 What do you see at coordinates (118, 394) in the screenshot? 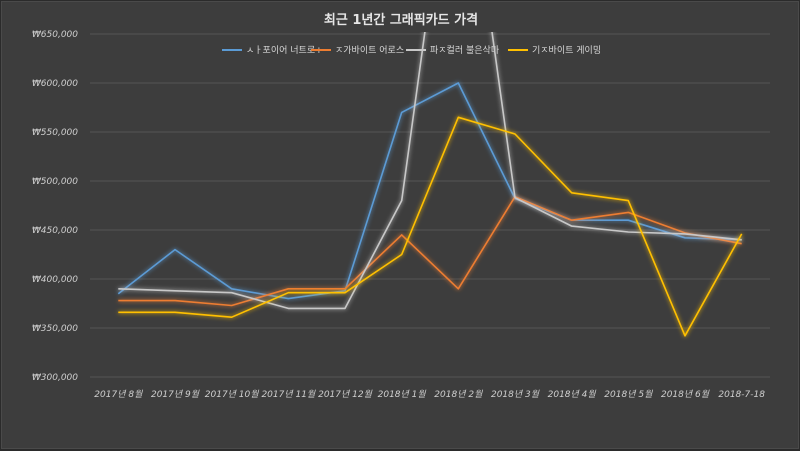
I see `x-tick-label: 2017년 8월` at bounding box center [118, 394].